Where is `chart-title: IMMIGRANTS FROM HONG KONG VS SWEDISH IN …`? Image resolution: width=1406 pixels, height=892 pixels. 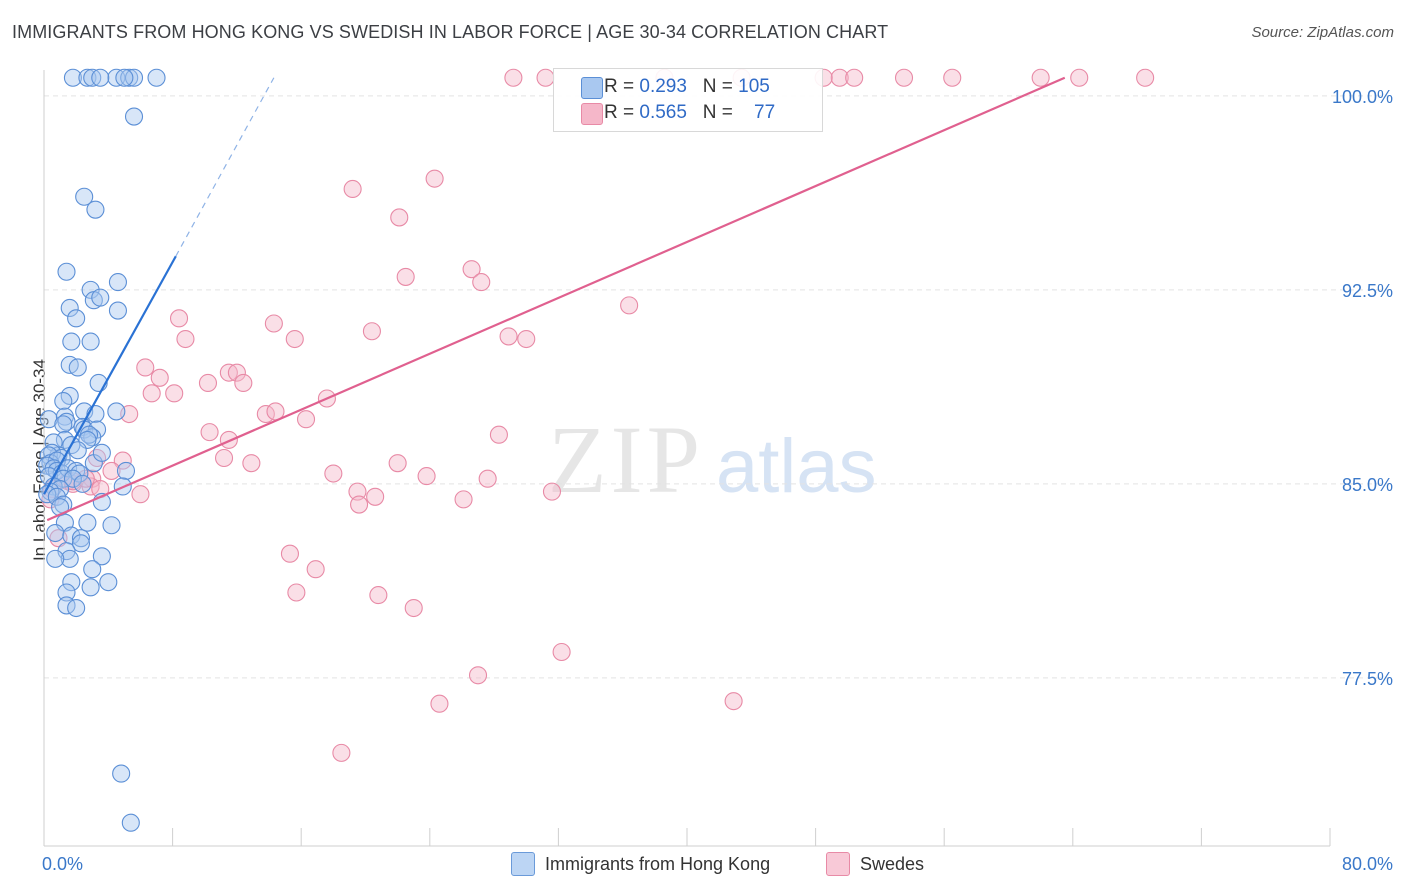
chart-title: IMMIGRANTS FROM HONG KONG VS SWEDISH IN … is located at coordinates (450, 32).